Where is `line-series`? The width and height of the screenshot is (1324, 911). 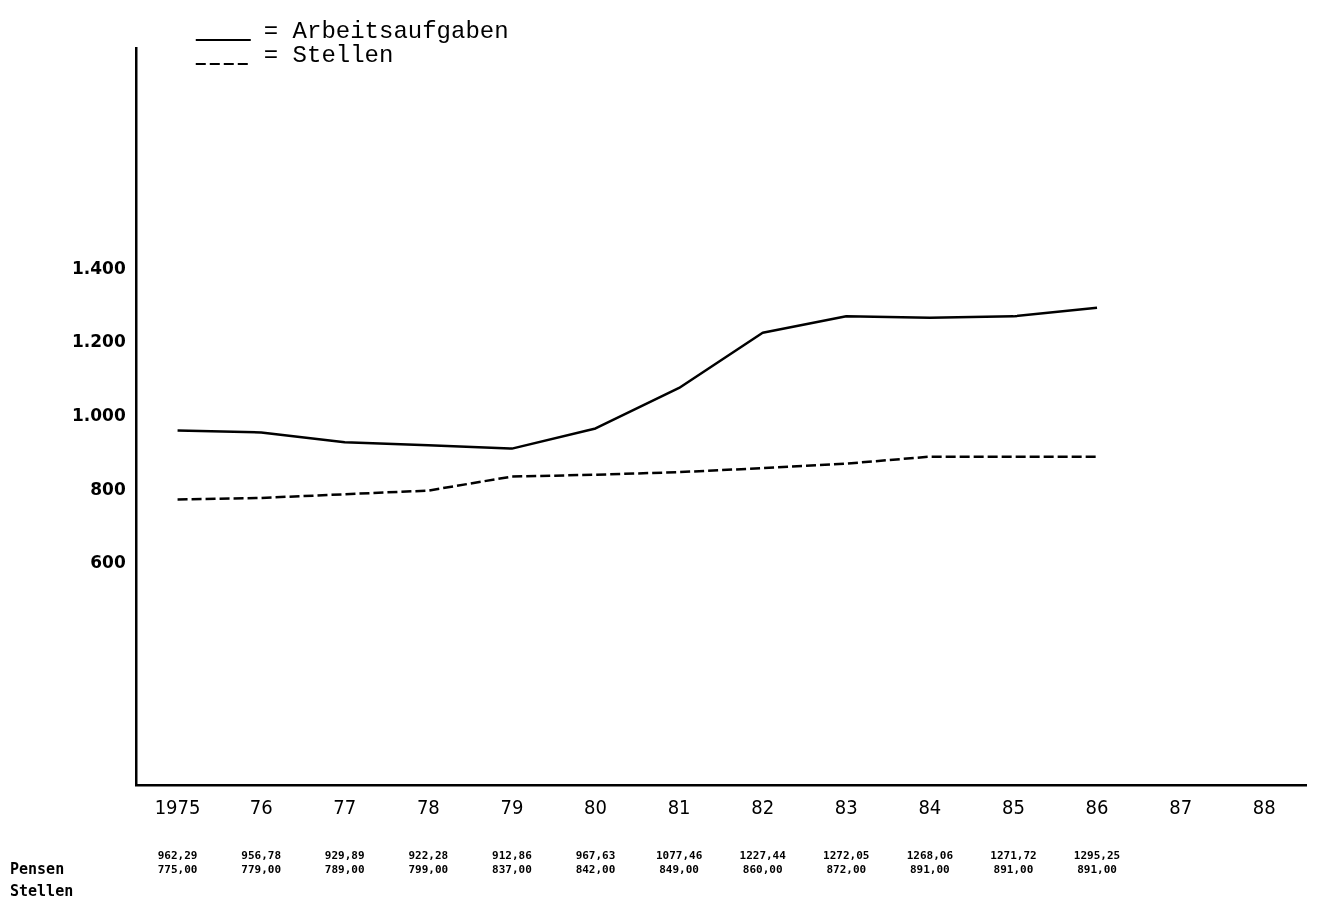 line-series is located at coordinates (637, 478).